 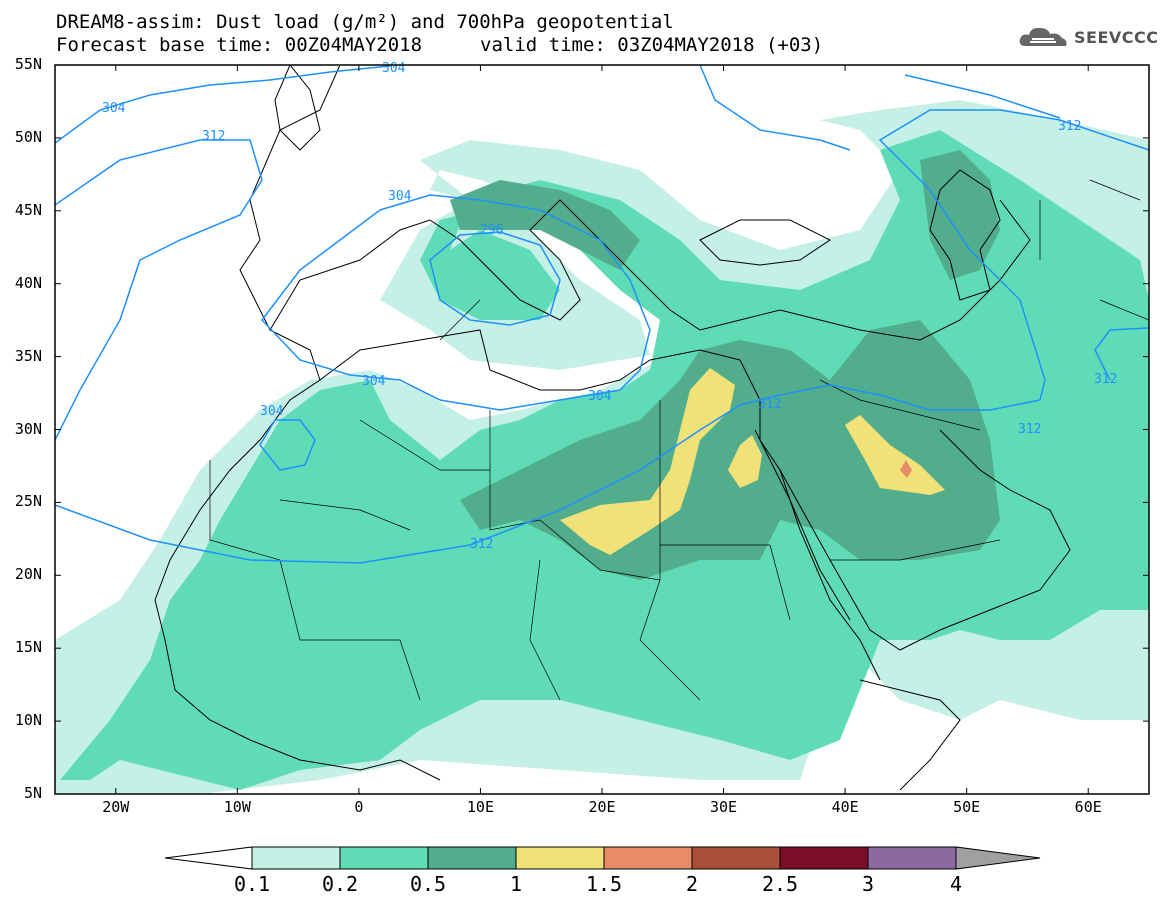 I want to click on y-tick-label: 5N, so click(x=32, y=793).